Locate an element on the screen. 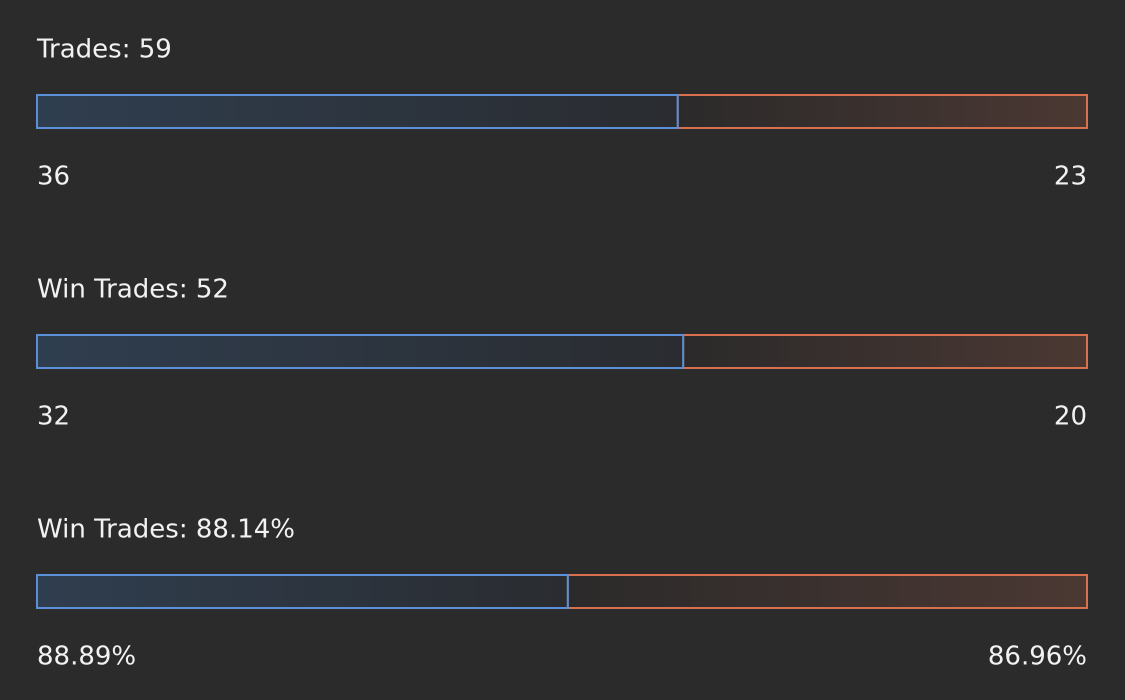  left-value: 36 is located at coordinates (53, 177).